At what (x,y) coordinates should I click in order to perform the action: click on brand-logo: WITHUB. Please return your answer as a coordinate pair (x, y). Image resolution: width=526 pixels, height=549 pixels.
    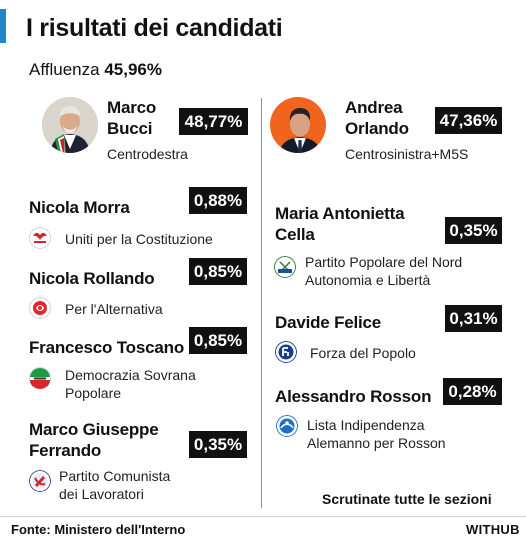
    Looking at the image, I should click on (493, 529).